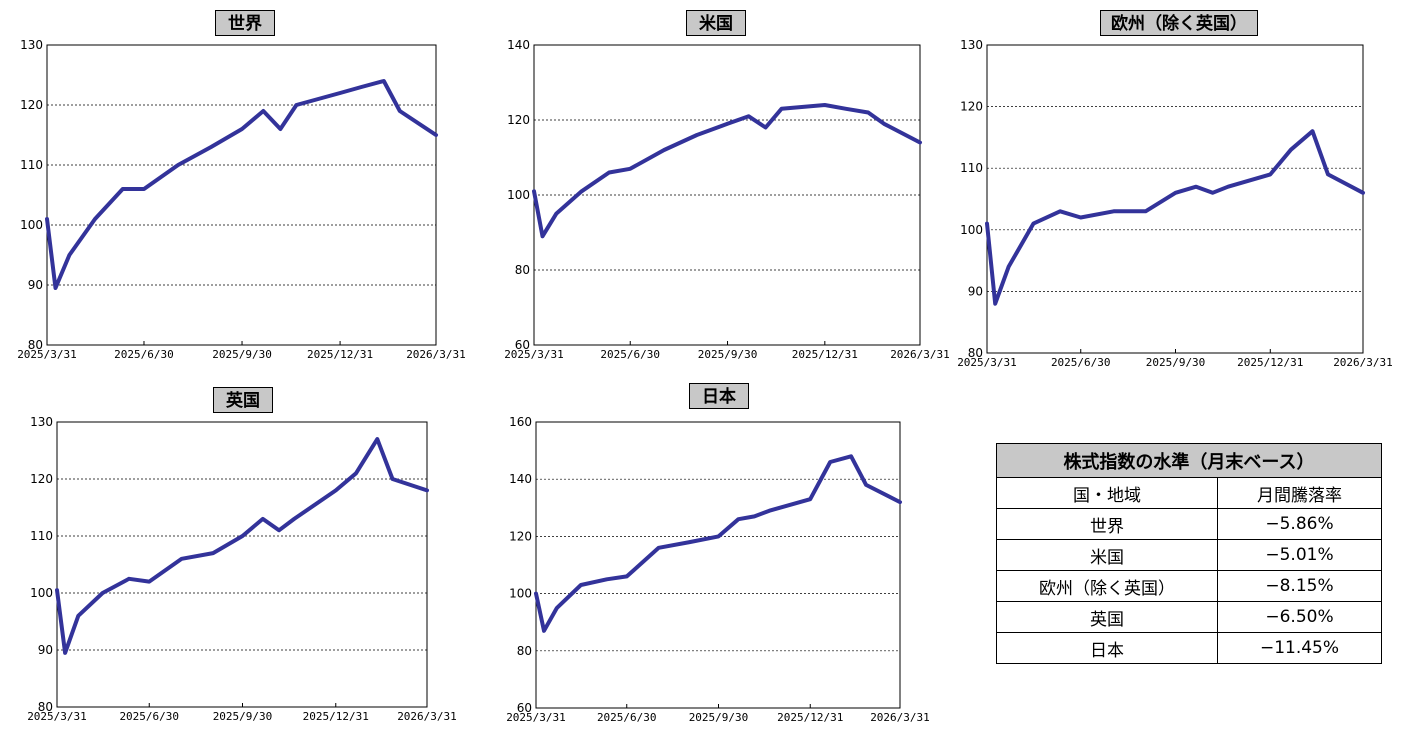  What do you see at coordinates (1107, 493) in the screenshot?
I see `column-header-region: 国・地域` at bounding box center [1107, 493].